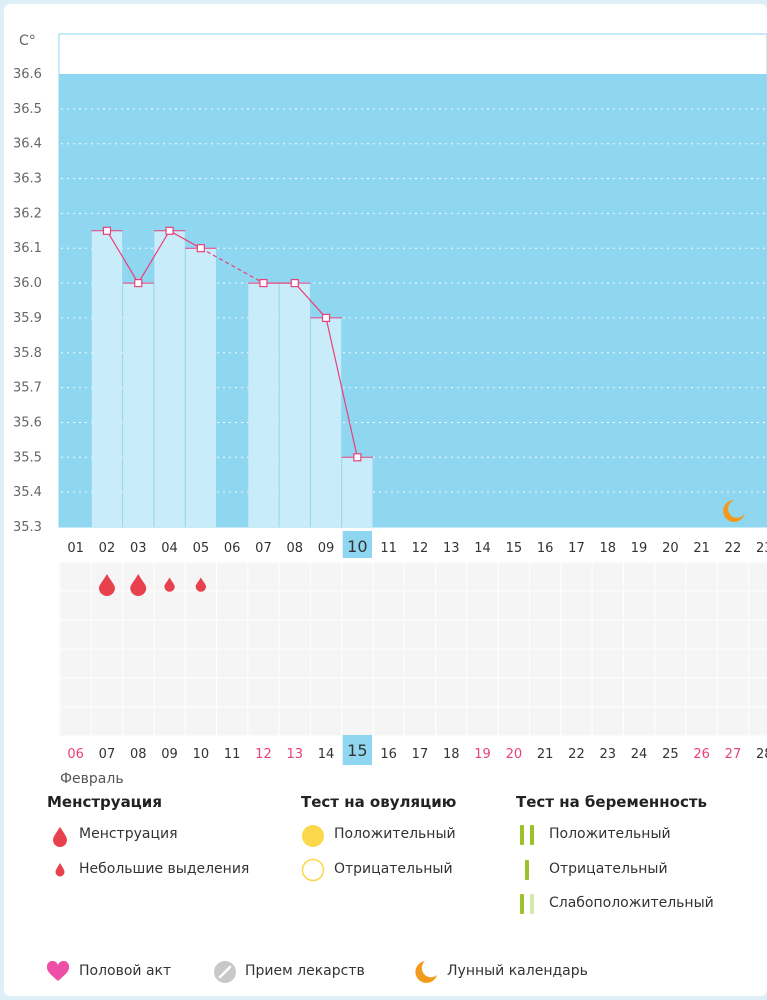 This screenshot has width=767, height=1000. I want to click on legend-title-pregnancy: Тест на беременность, so click(612, 802).